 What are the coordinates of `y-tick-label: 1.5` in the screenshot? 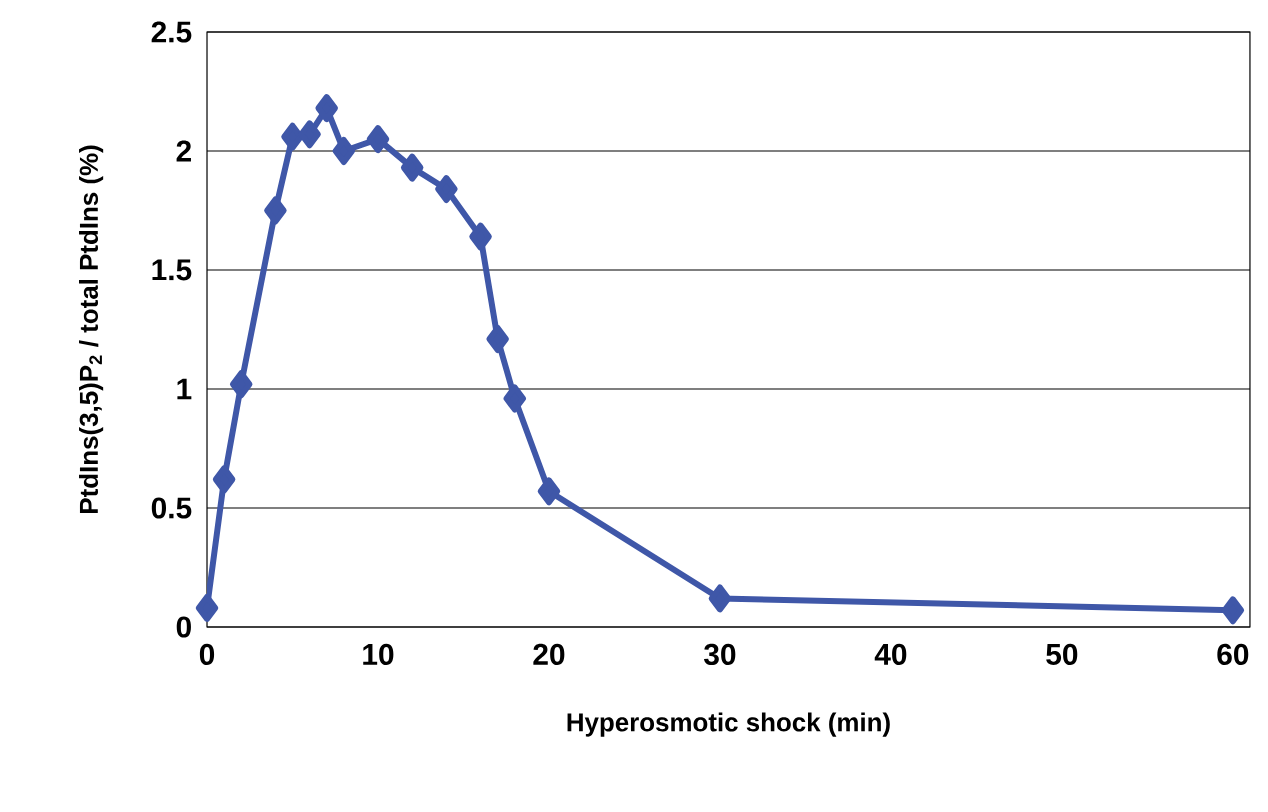 It's located at (172, 270).